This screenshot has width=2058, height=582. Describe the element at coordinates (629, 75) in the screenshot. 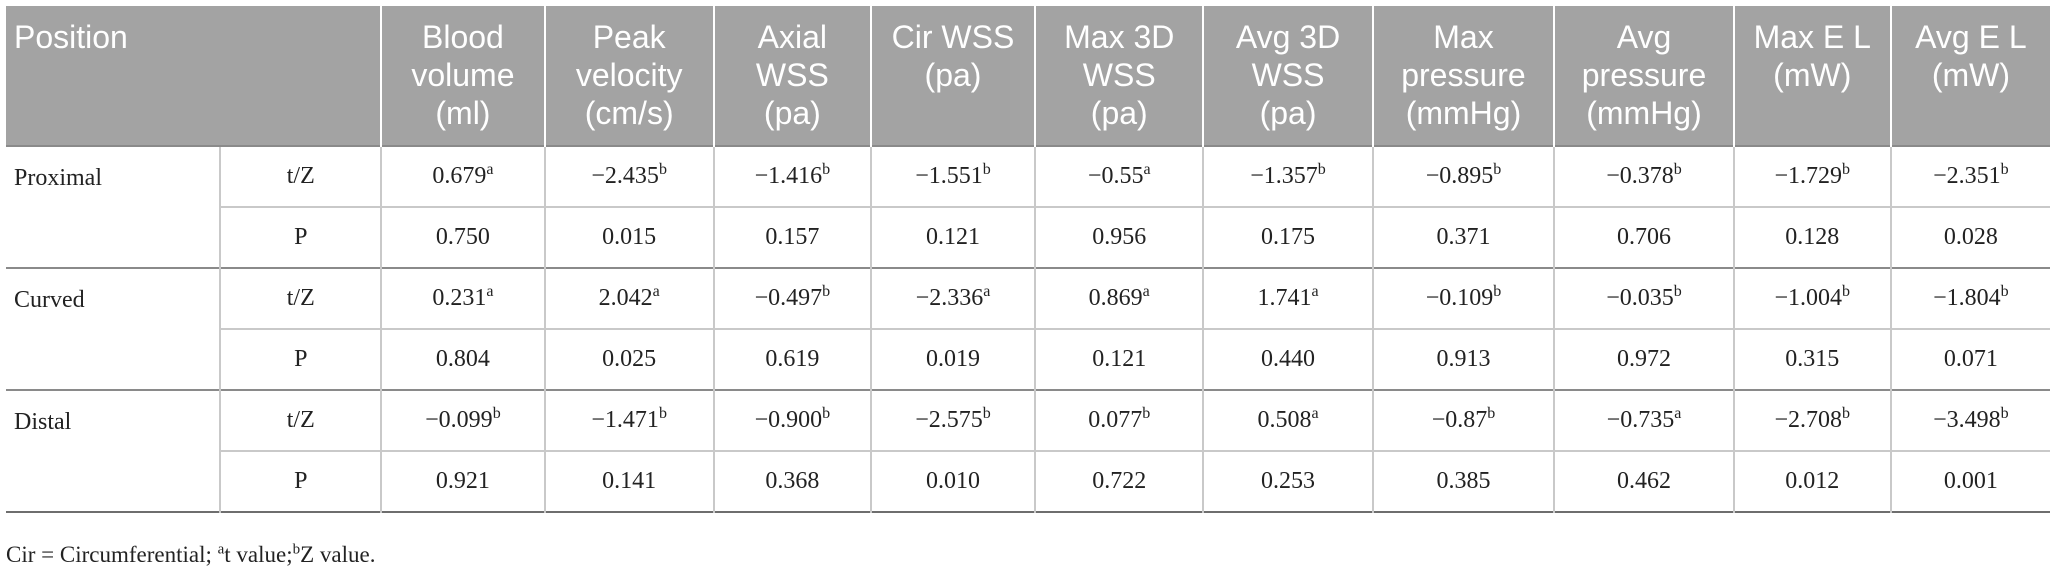

I see `header-line: velocity` at that location.